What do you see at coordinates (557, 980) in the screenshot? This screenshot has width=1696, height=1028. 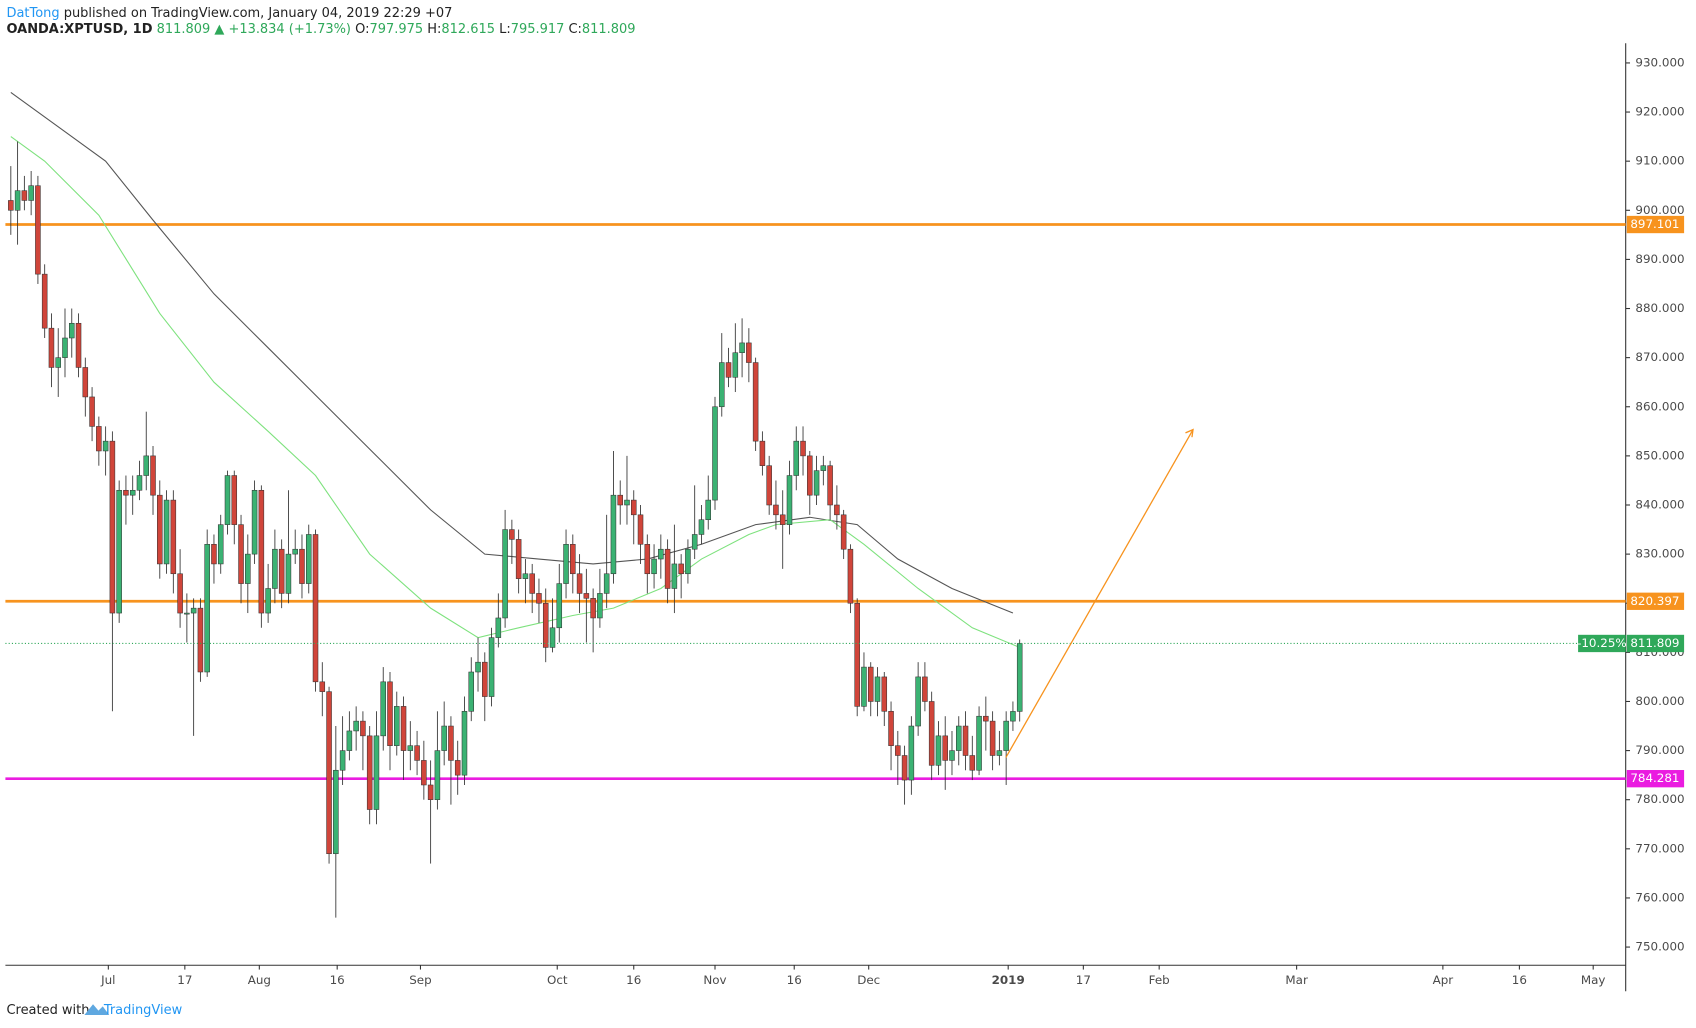 I see `x-tick-label: Oct` at bounding box center [557, 980].